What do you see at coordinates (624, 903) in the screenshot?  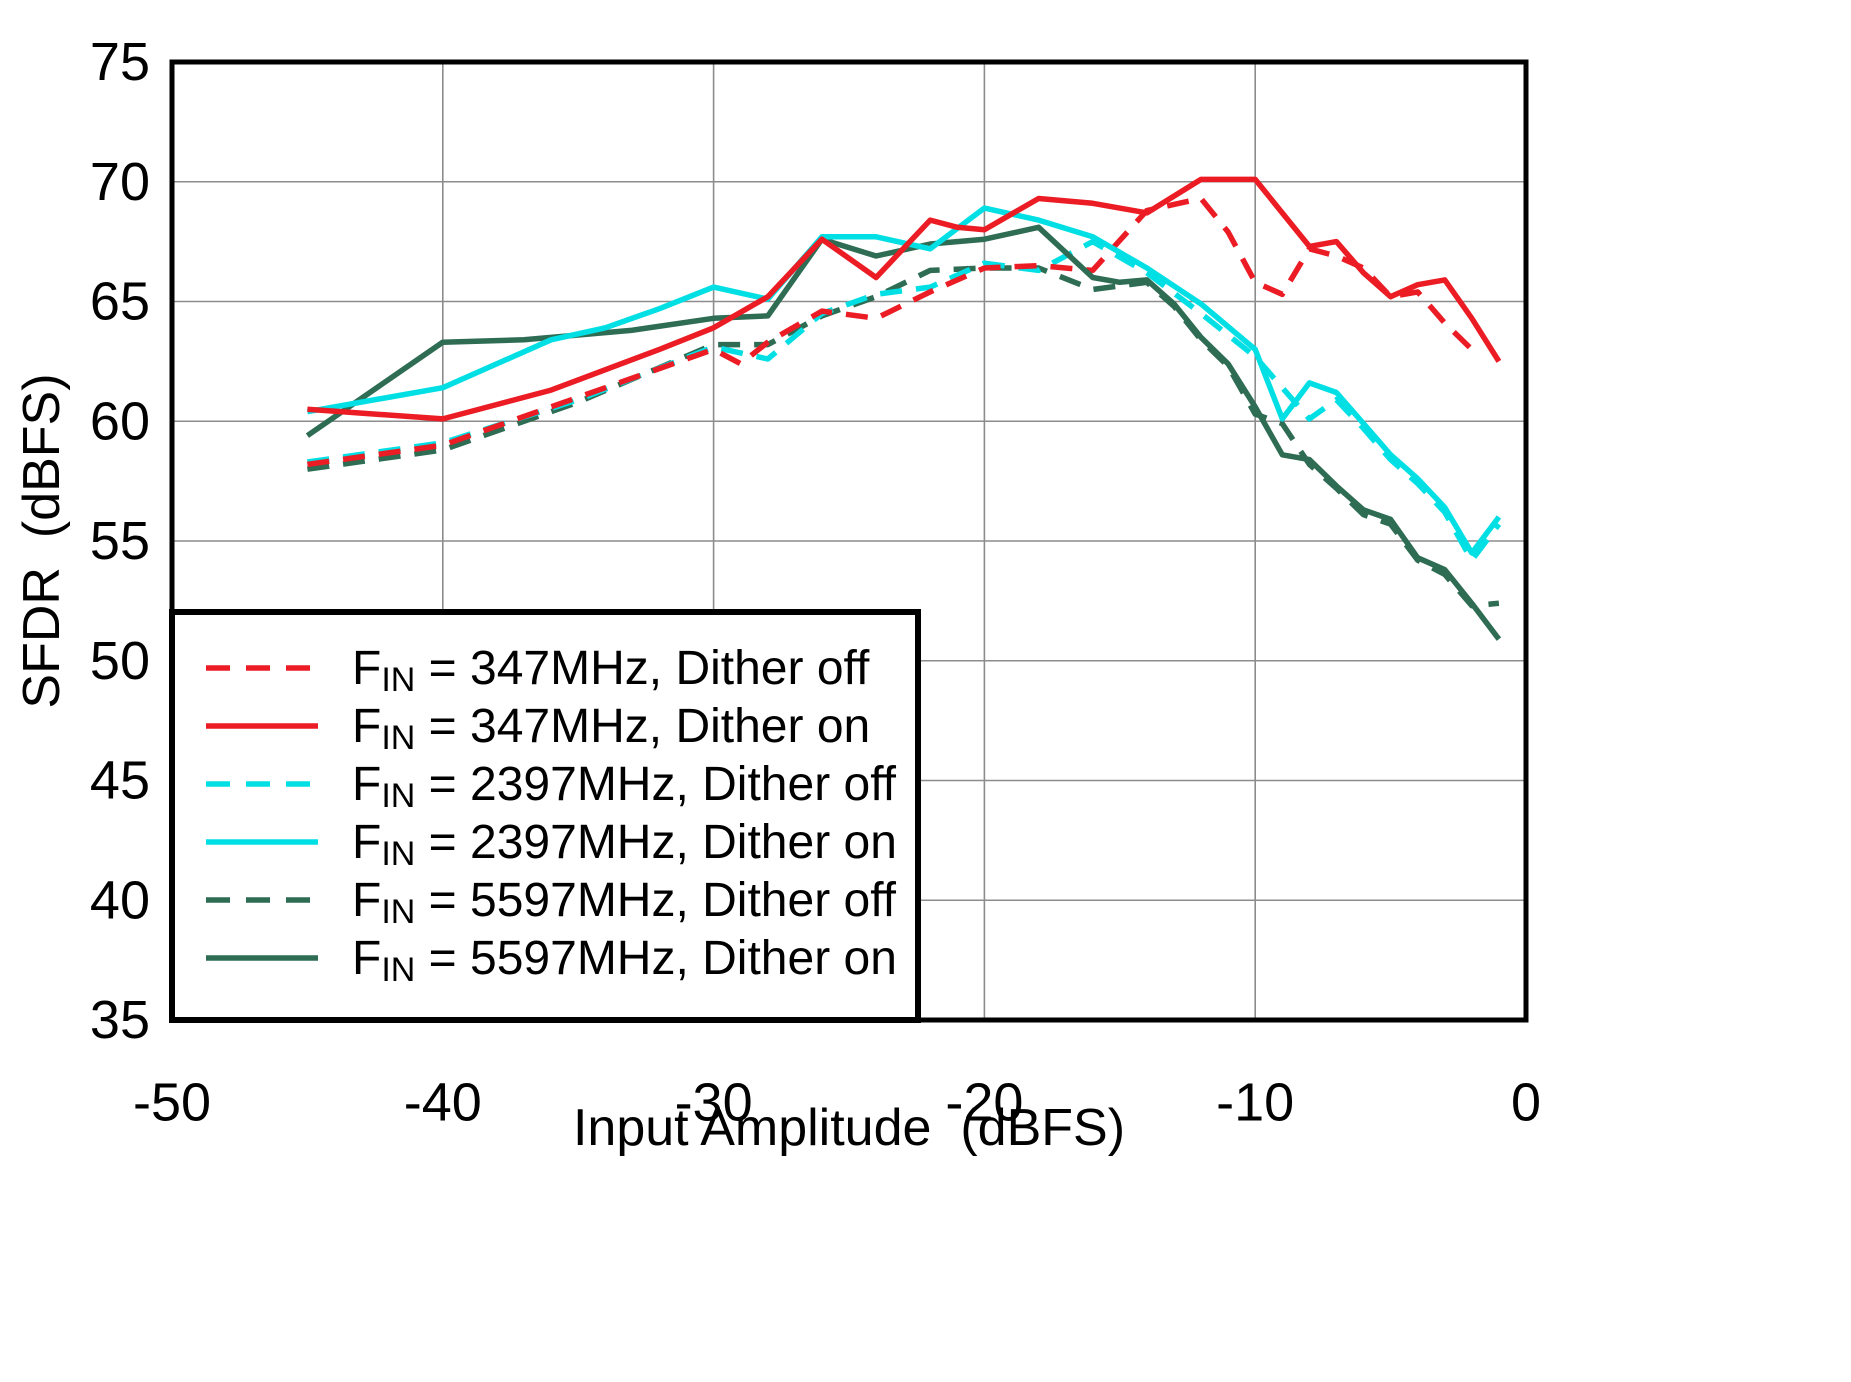 I see `legend-label-fin-5597mhz-dither-off: FIN = 5597MHz, Dither off` at bounding box center [624, 903].